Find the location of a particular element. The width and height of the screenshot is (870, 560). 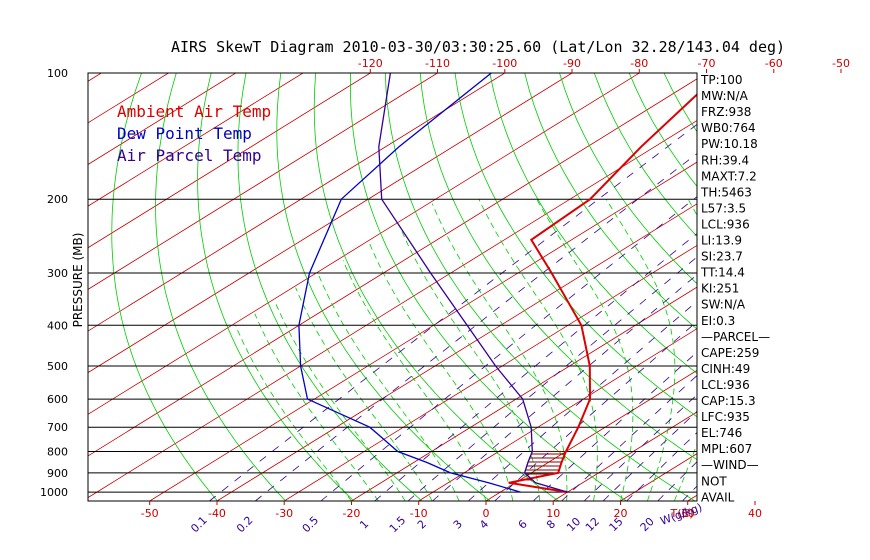

index-item: TH:5463 is located at coordinates (726, 192).